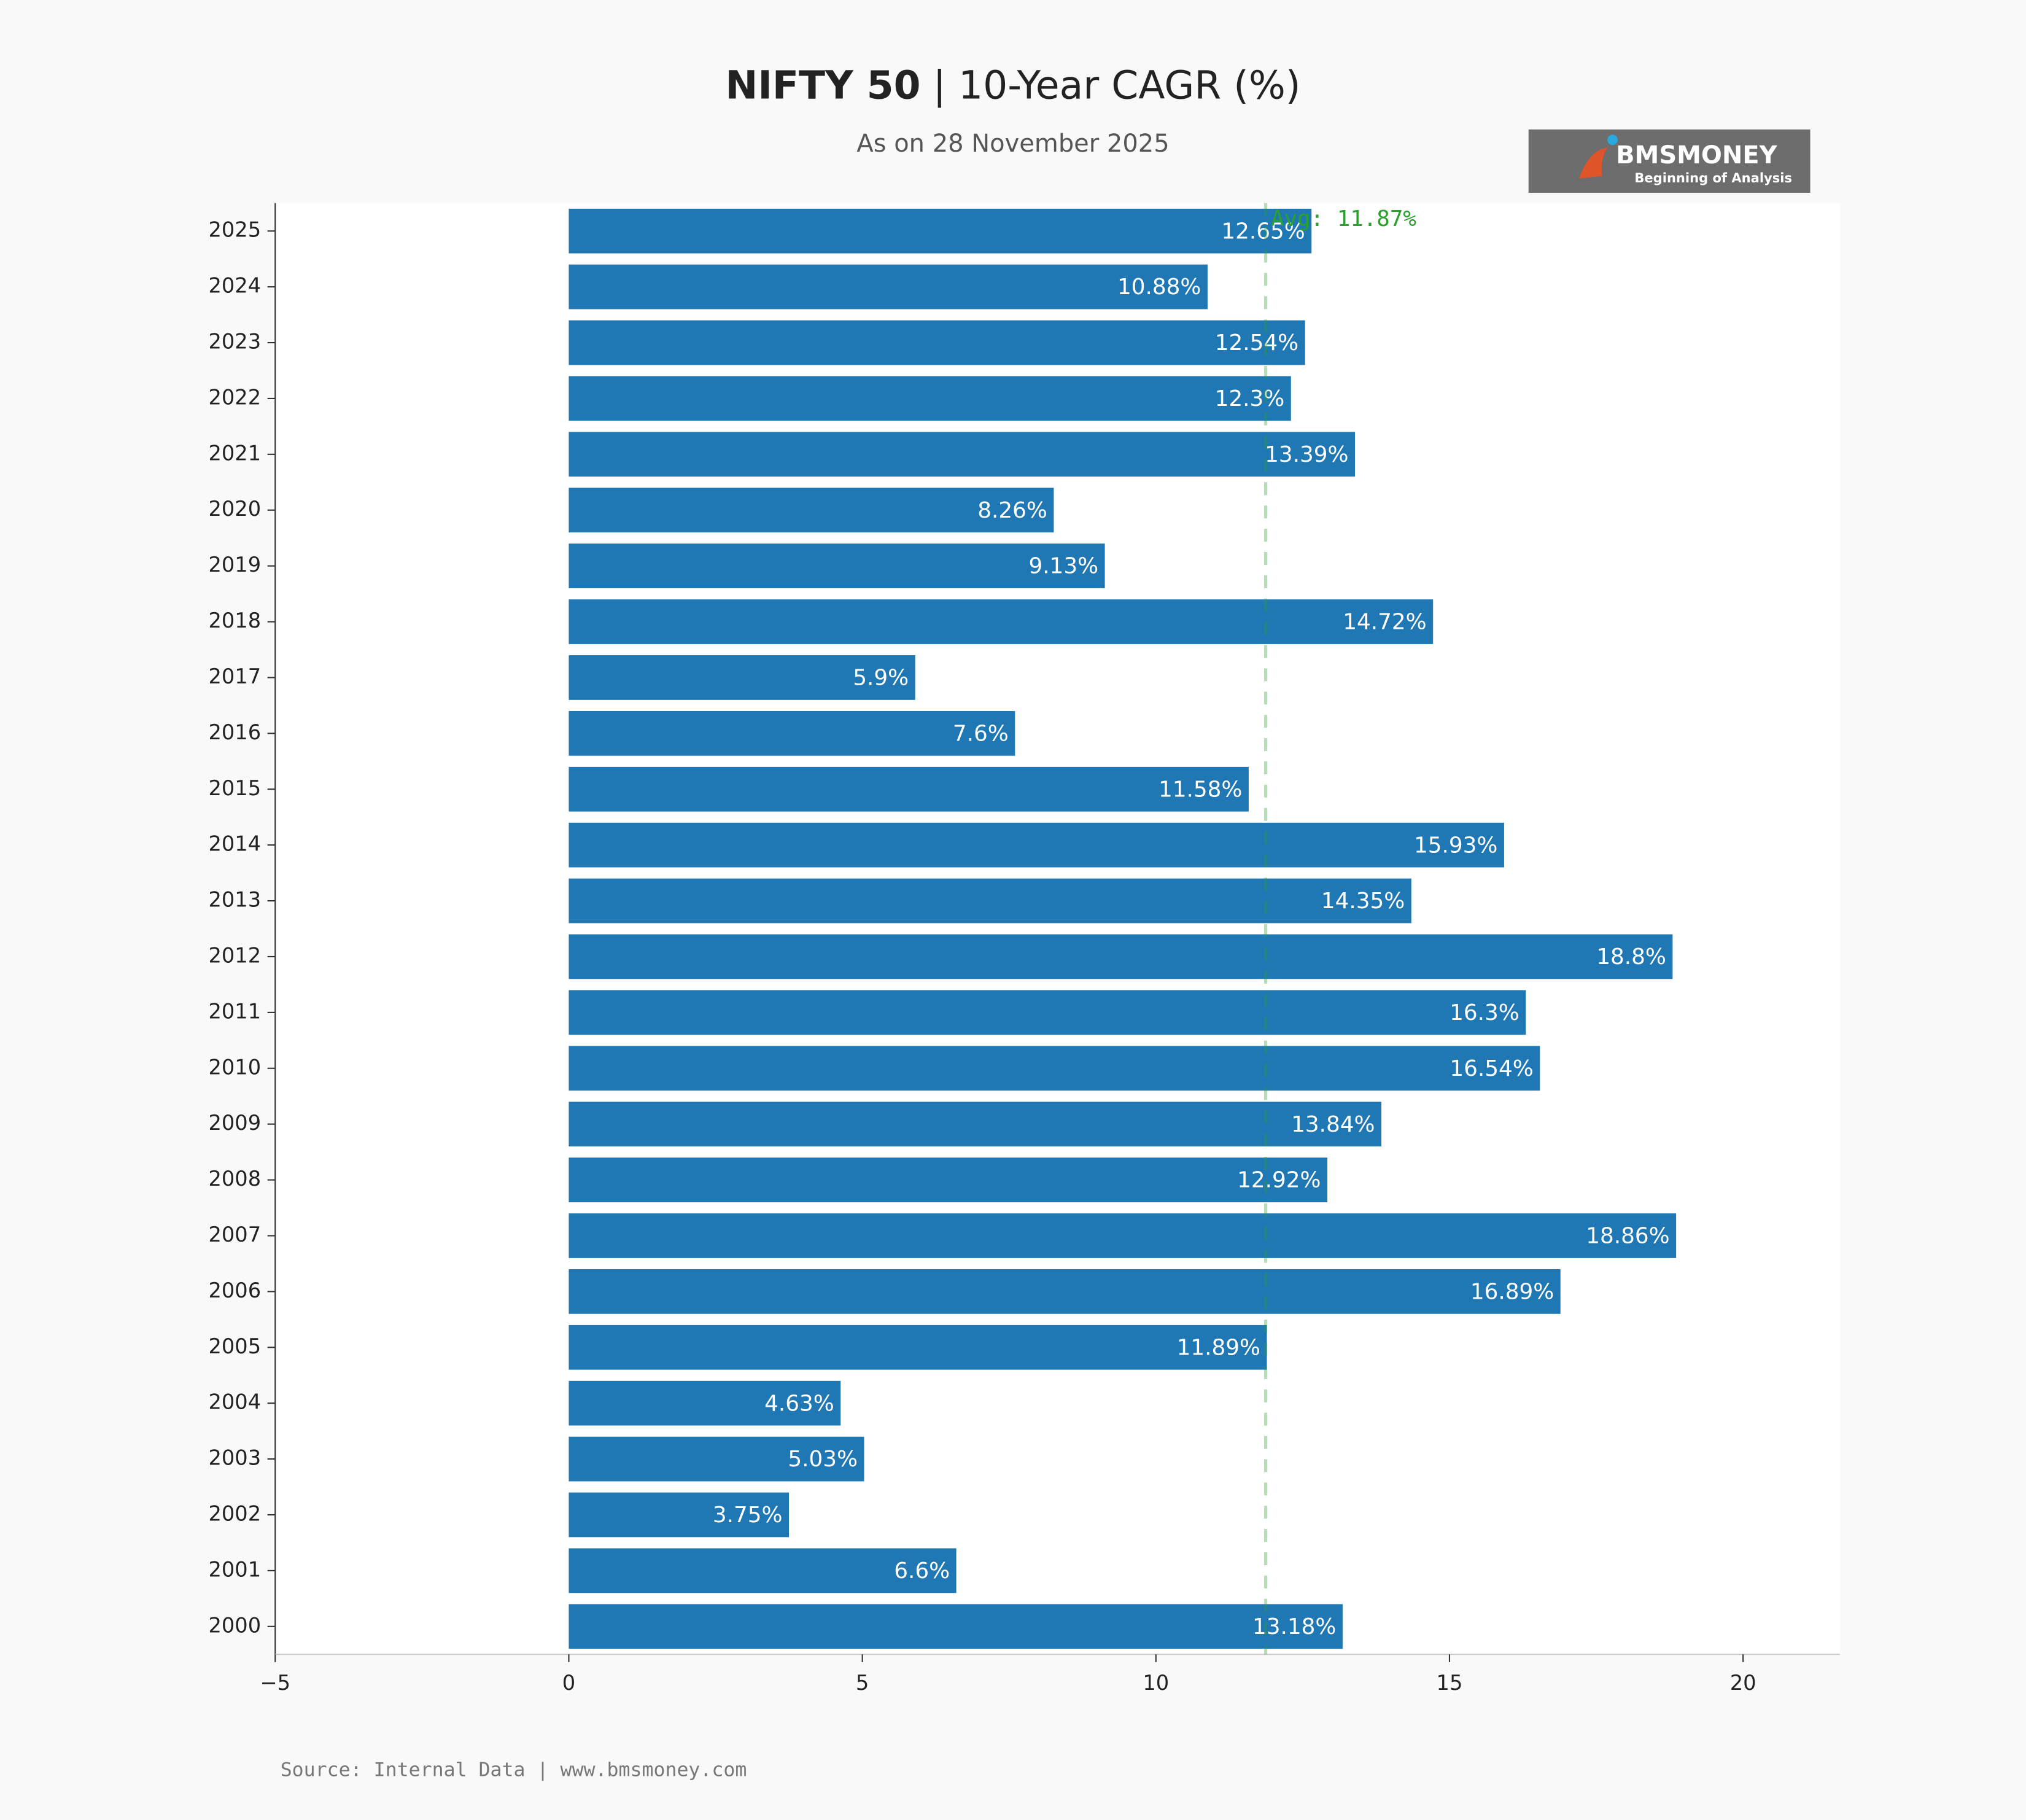  I want to click on y-tick-label: 2014, so click(234, 844).